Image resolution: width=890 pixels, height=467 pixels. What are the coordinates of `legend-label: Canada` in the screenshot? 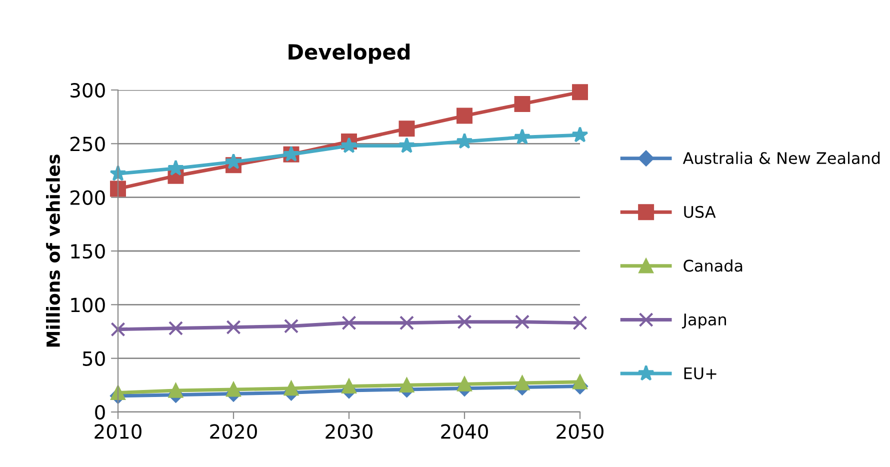 It's located at (713, 265).